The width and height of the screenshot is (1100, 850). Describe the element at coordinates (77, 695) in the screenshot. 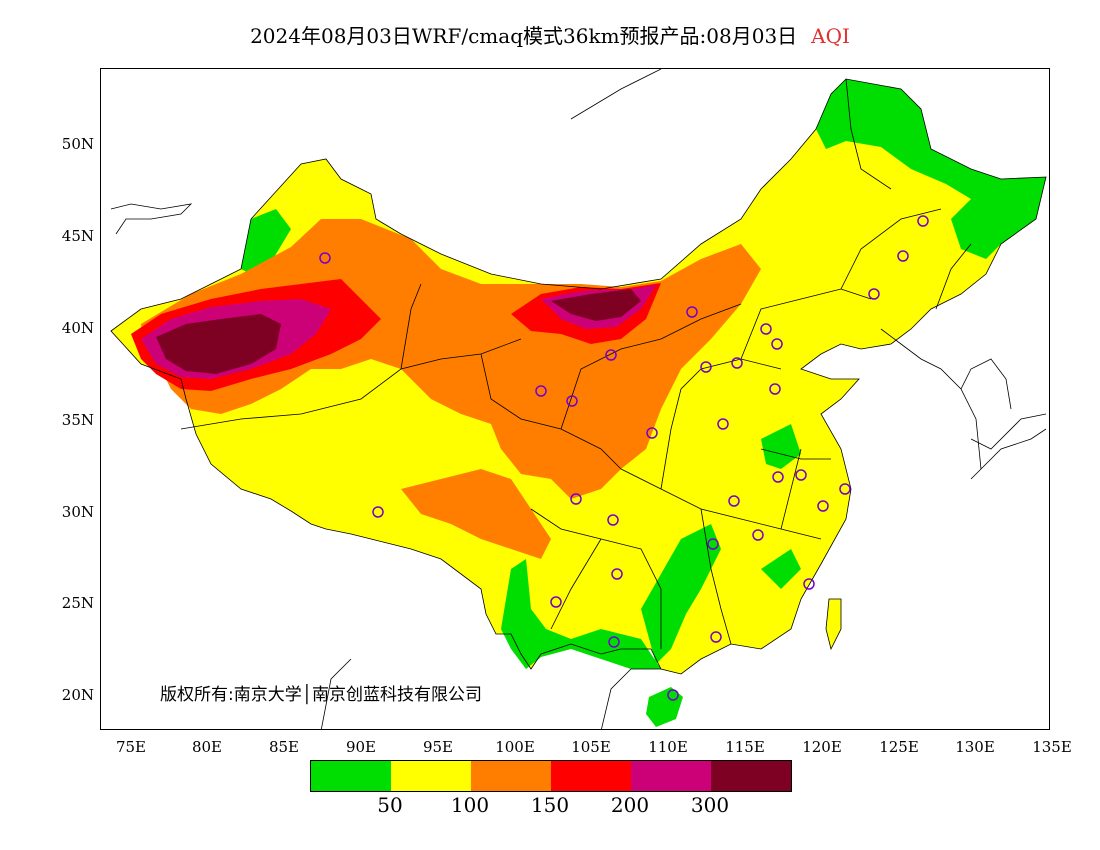

I see `lat-tick-20n: 20N` at that location.